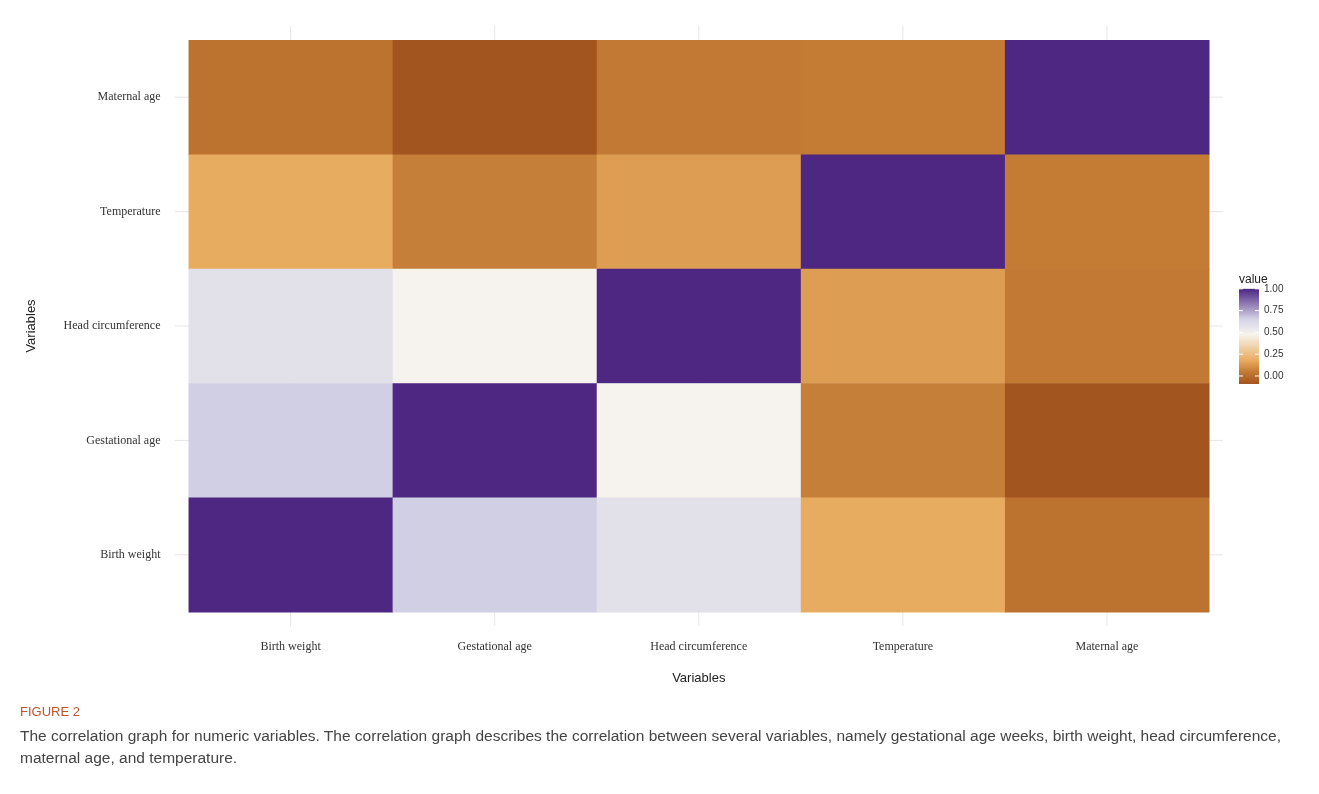  Describe the element at coordinates (129, 96) in the screenshot. I see `y-tick-label: Maternal age` at that location.